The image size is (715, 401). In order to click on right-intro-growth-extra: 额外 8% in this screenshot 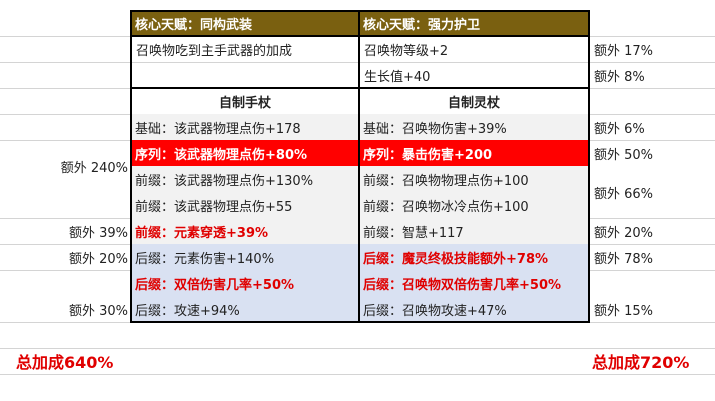, I will do `click(652, 75)`.